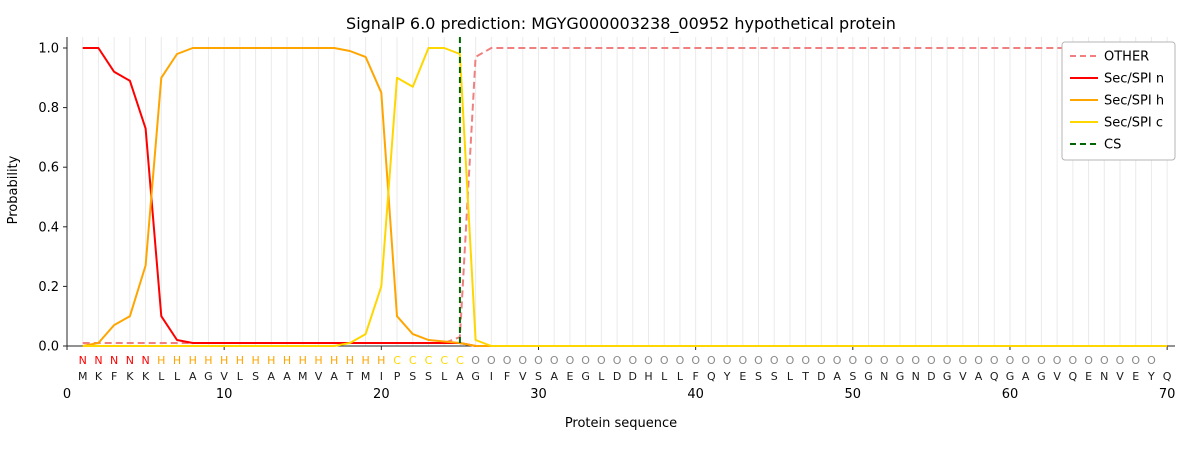 This screenshot has height=450, width=1200. I want to click on legend-box, so click(1118, 101).